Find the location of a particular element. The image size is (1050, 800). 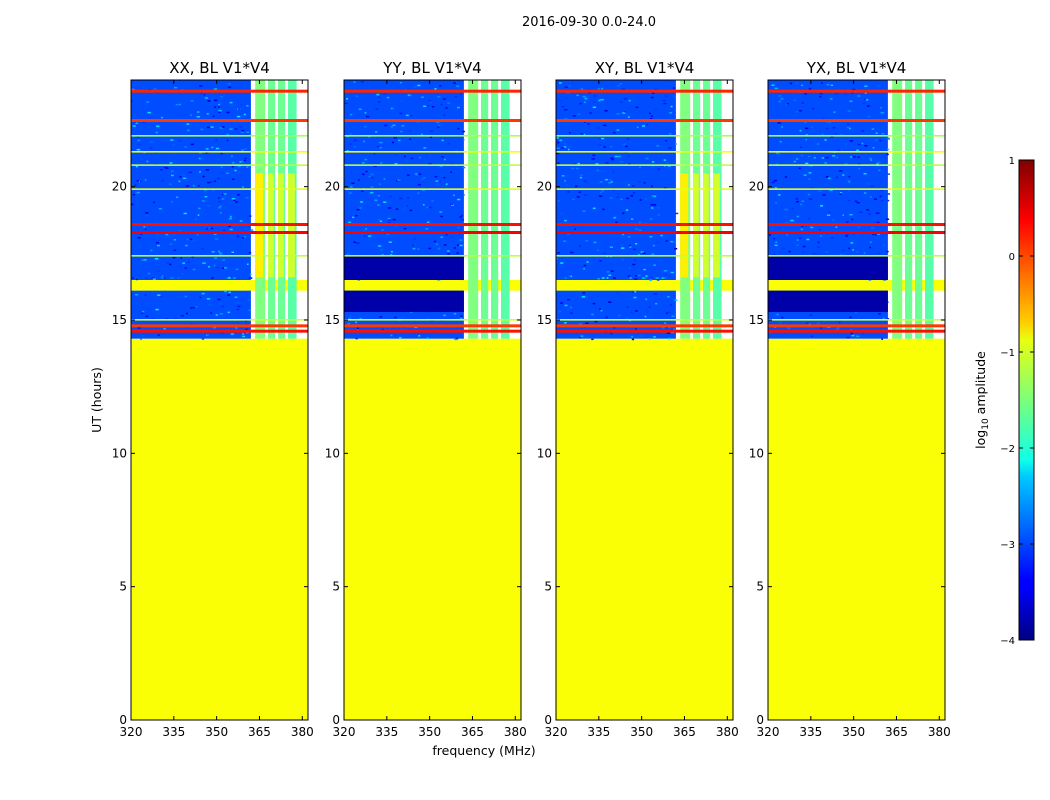

figure-suptitle: 2016-09-30 0.0-24.0 is located at coordinates (589, 22).